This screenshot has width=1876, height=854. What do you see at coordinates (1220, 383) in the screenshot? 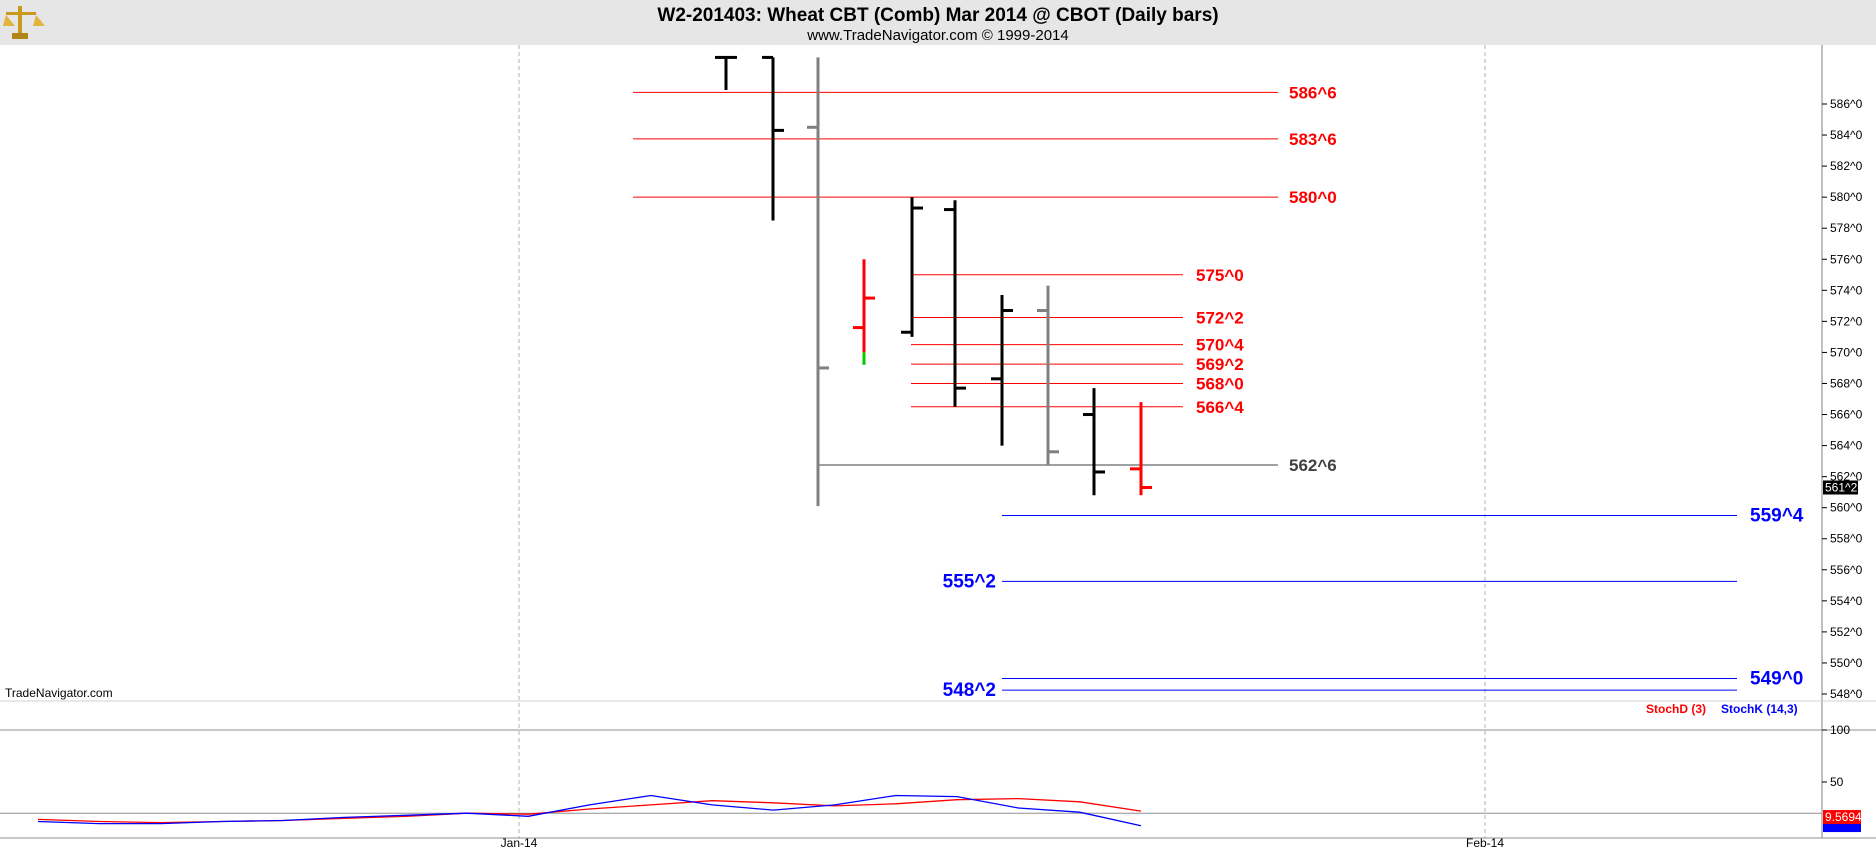
I see `level-label: 568^0` at bounding box center [1220, 383].